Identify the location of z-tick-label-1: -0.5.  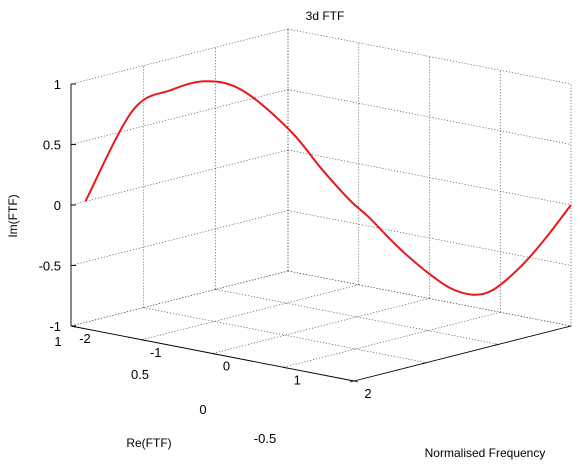
(50, 266).